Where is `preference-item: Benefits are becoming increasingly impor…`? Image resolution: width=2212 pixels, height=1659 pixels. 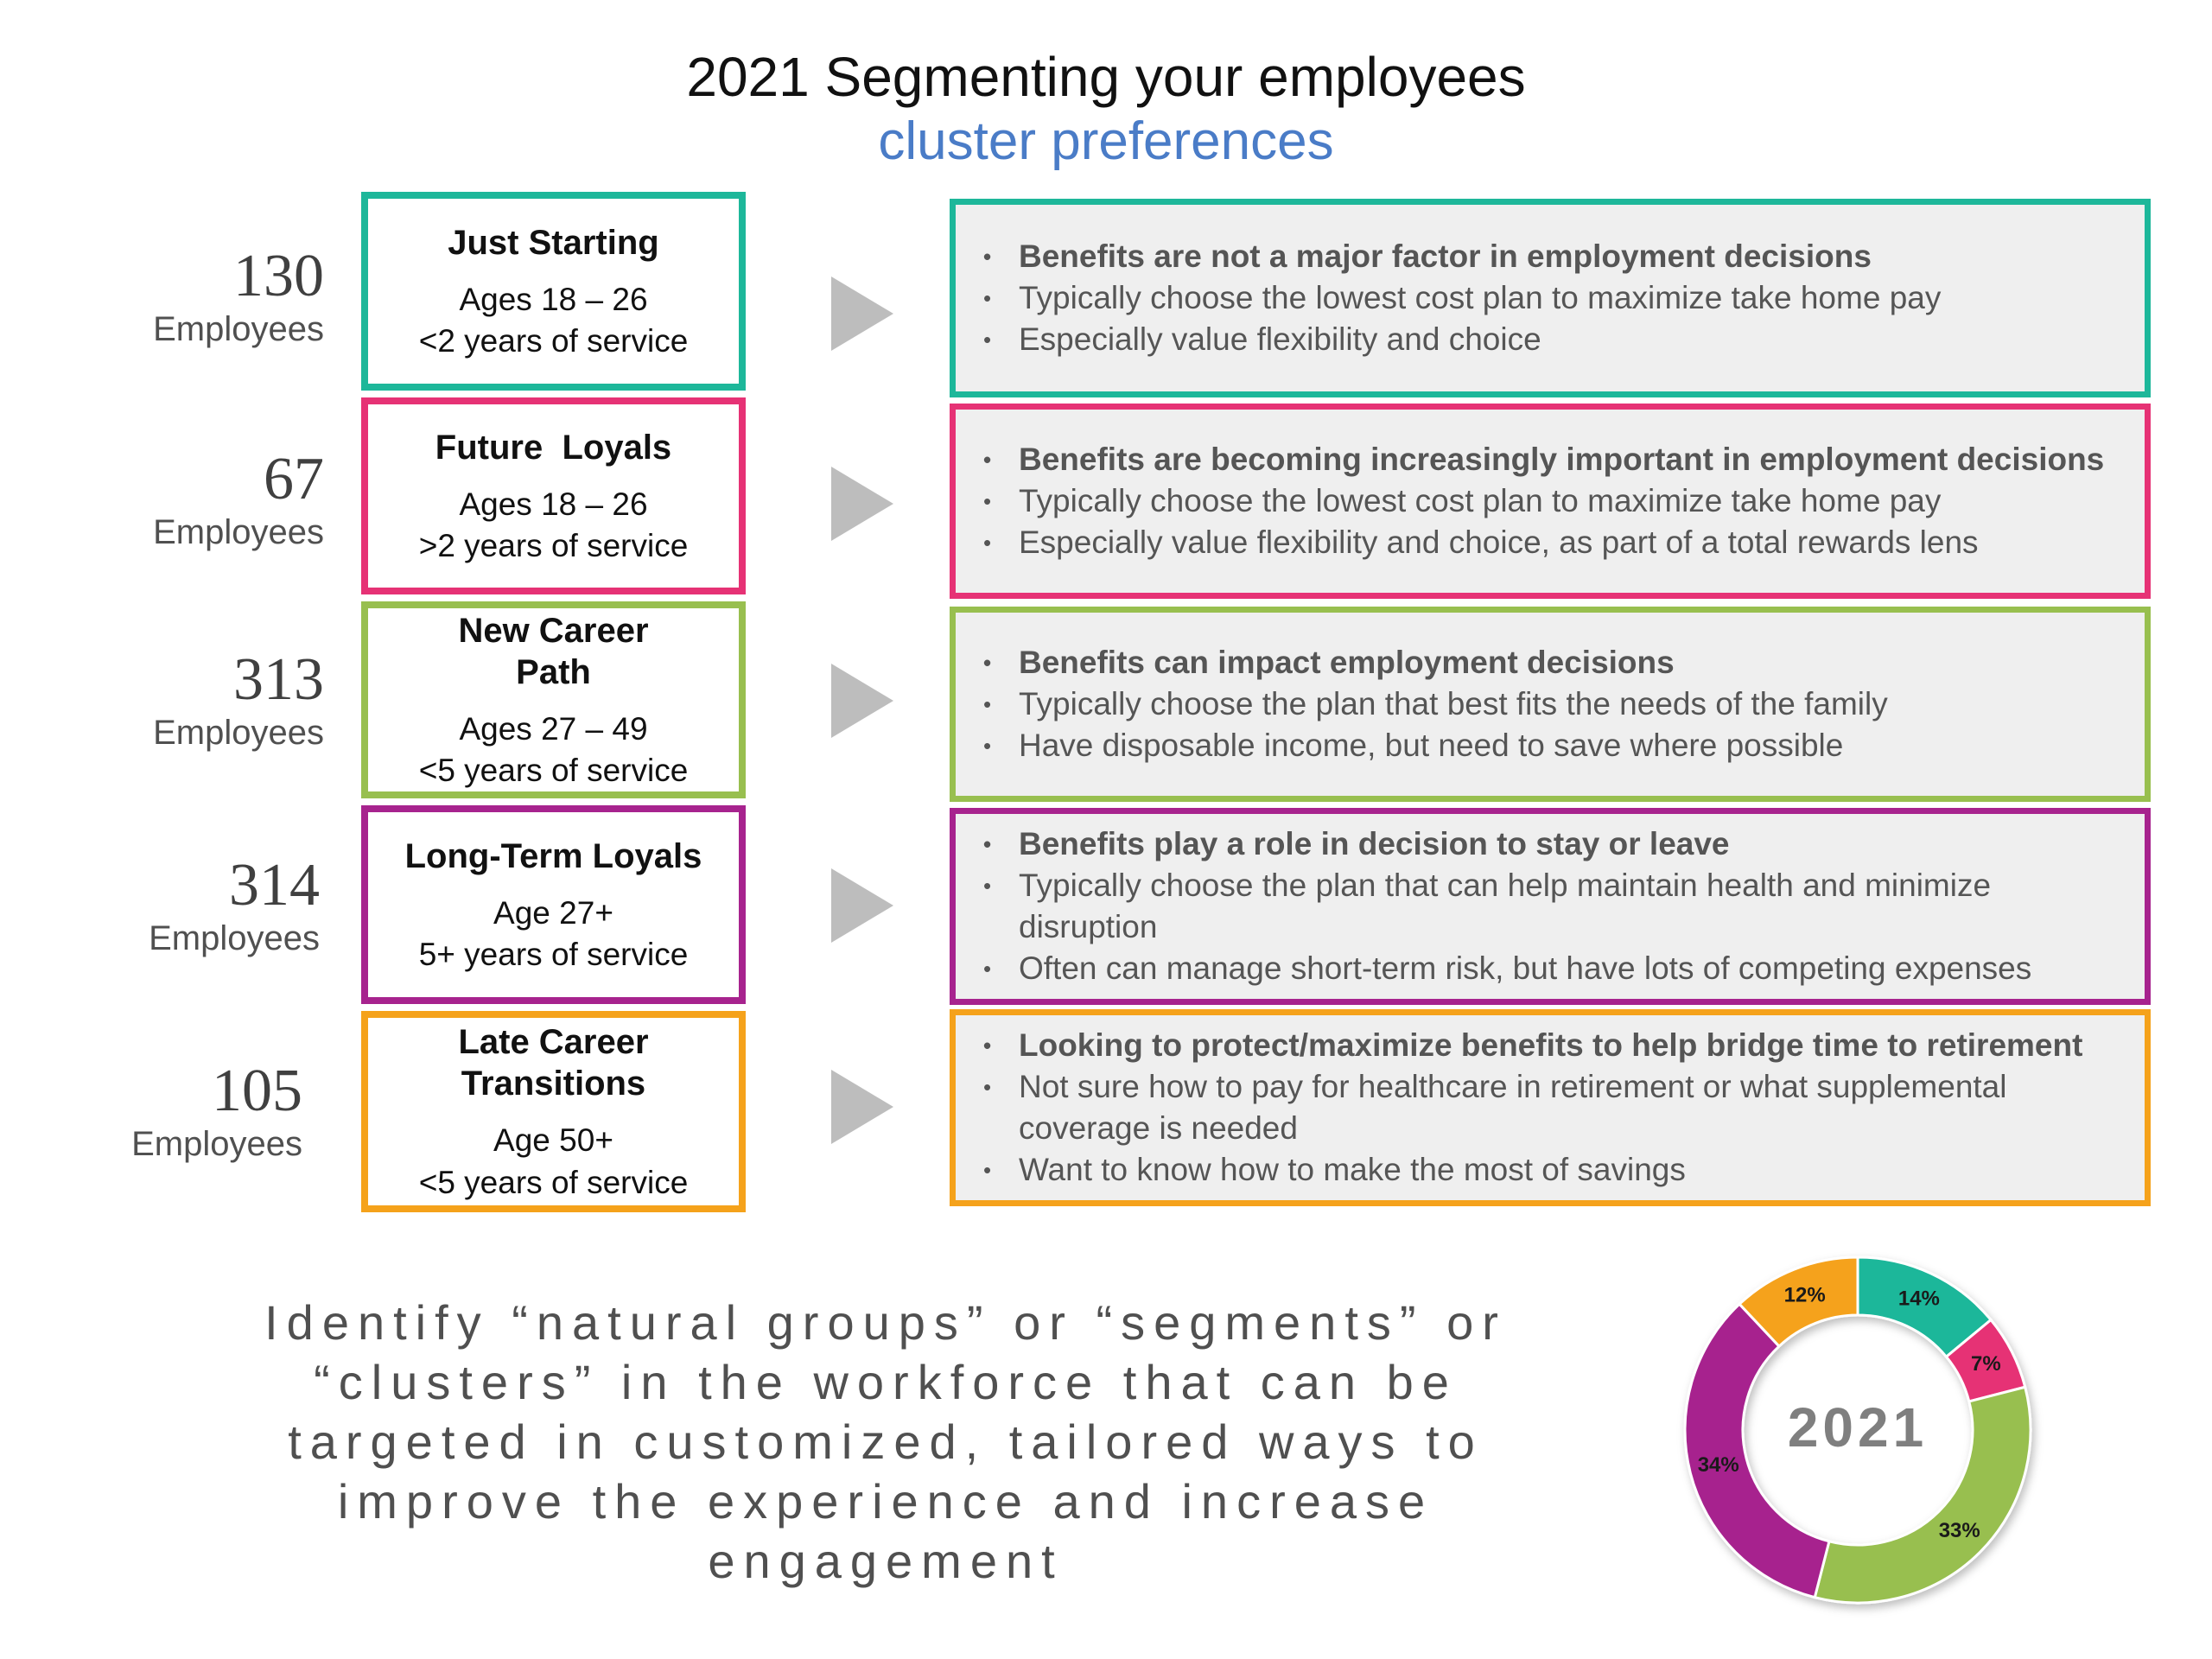
preference-item: Benefits are becoming increasingly impor… is located at coordinates (1542, 459).